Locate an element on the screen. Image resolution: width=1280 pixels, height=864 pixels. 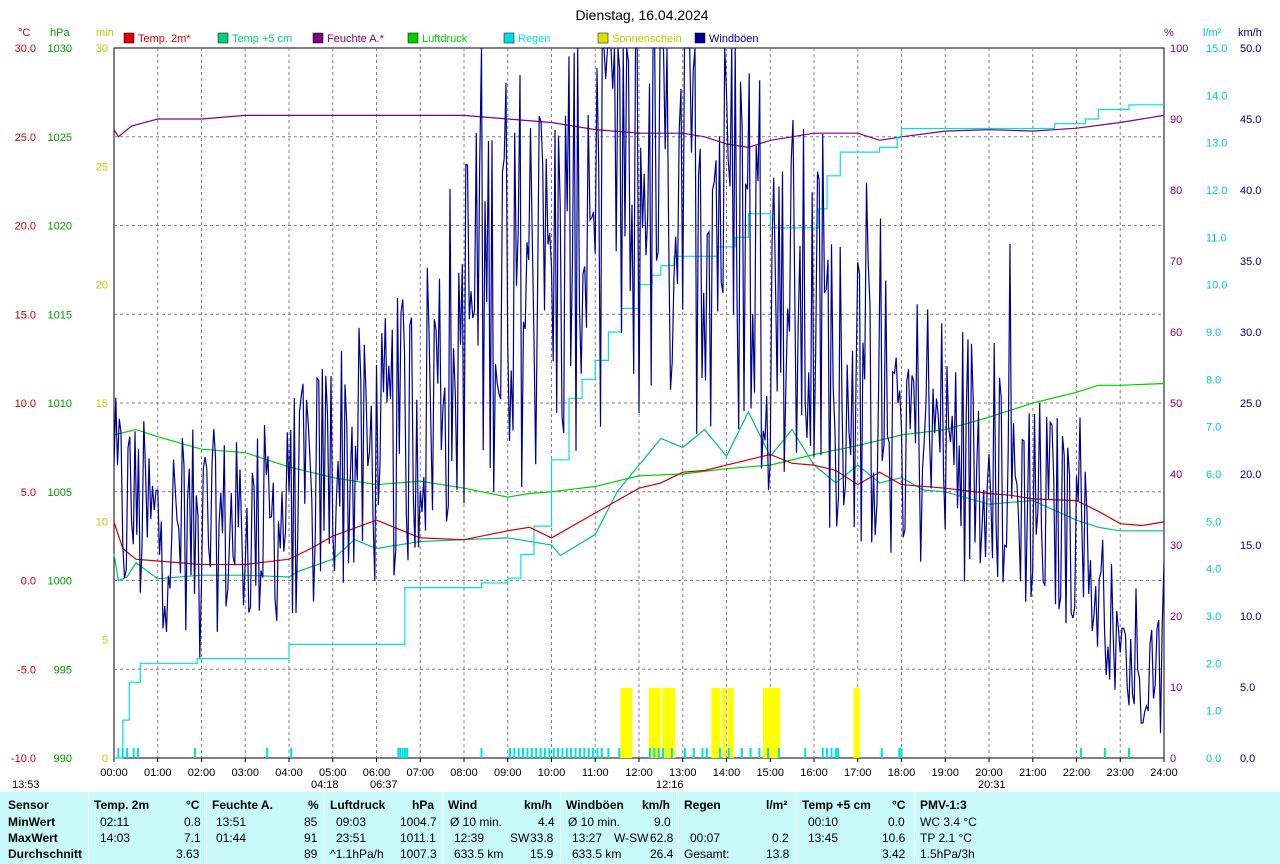
temp-axis-tick: -10.0 is located at coordinates (23, 759).